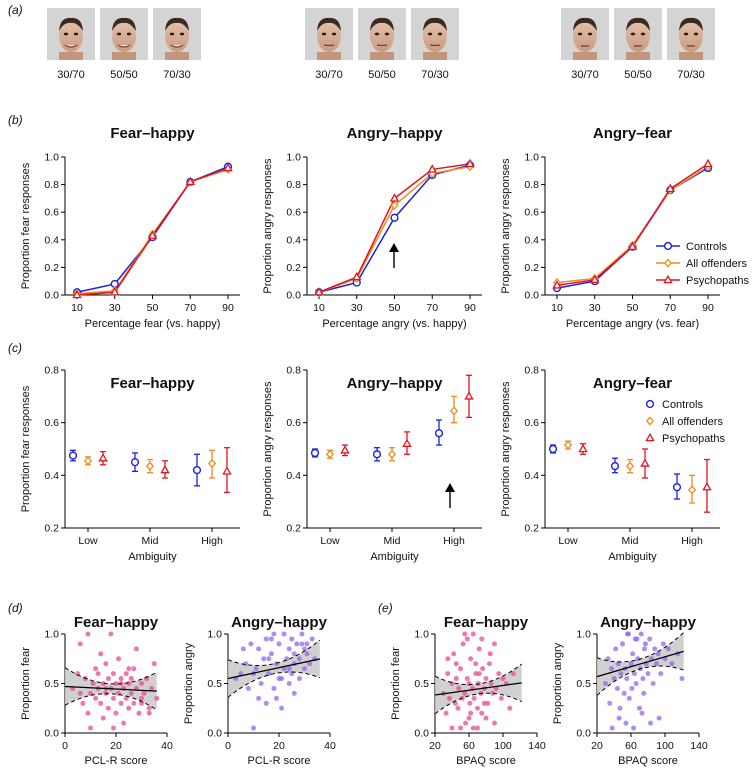 Image resolution: width=754 pixels, height=772 pixels. Describe the element at coordinates (450, 495) in the screenshot. I see `arrow-c2` at that location.